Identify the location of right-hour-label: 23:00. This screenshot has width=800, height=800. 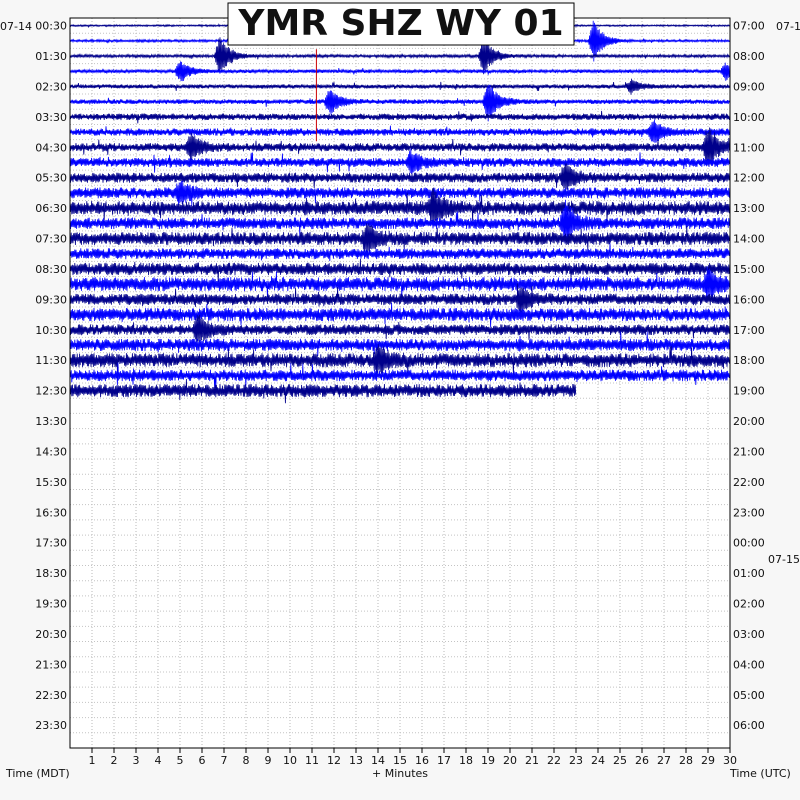
(749, 512).